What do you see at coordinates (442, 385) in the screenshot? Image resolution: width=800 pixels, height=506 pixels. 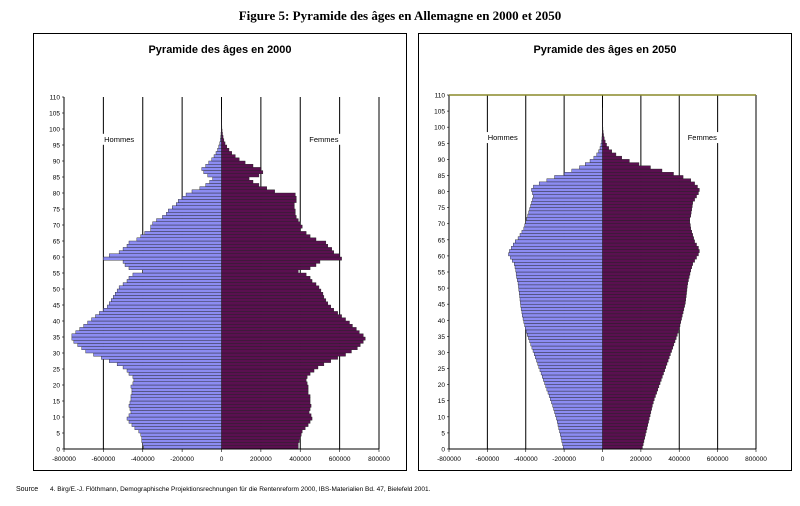 I see `y-tick-label: 20` at bounding box center [442, 385].